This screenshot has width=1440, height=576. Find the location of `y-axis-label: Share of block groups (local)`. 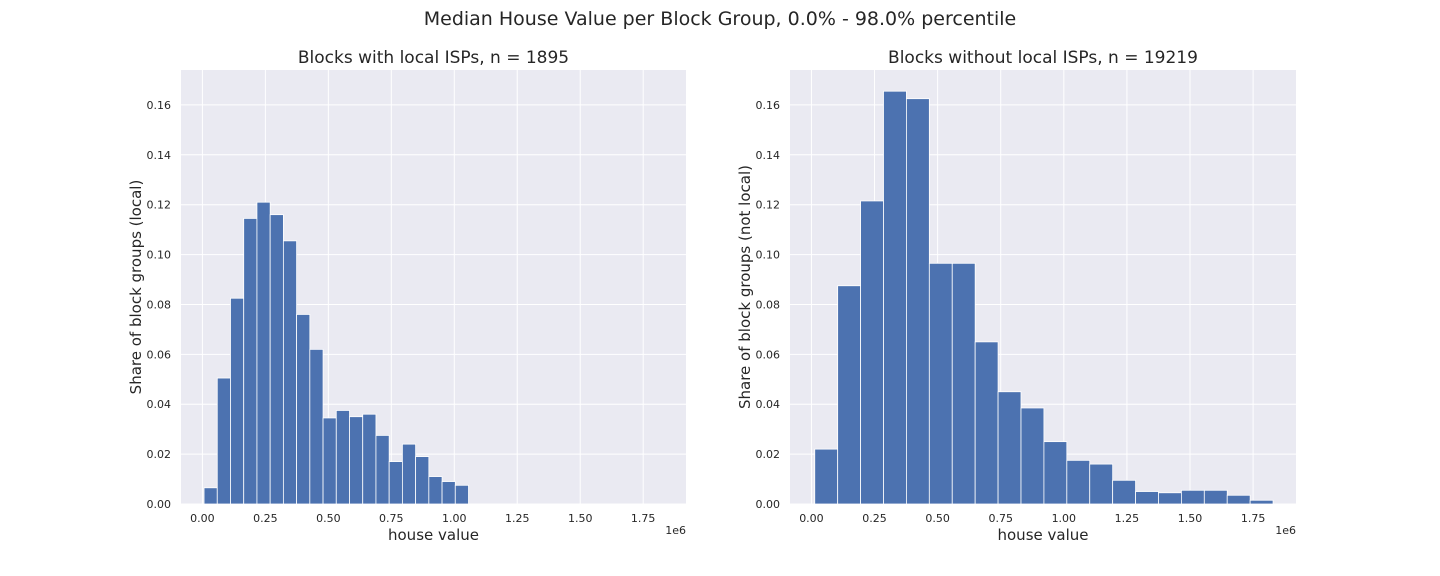

y-axis-label: Share of block groups (local) is located at coordinates (136, 287).